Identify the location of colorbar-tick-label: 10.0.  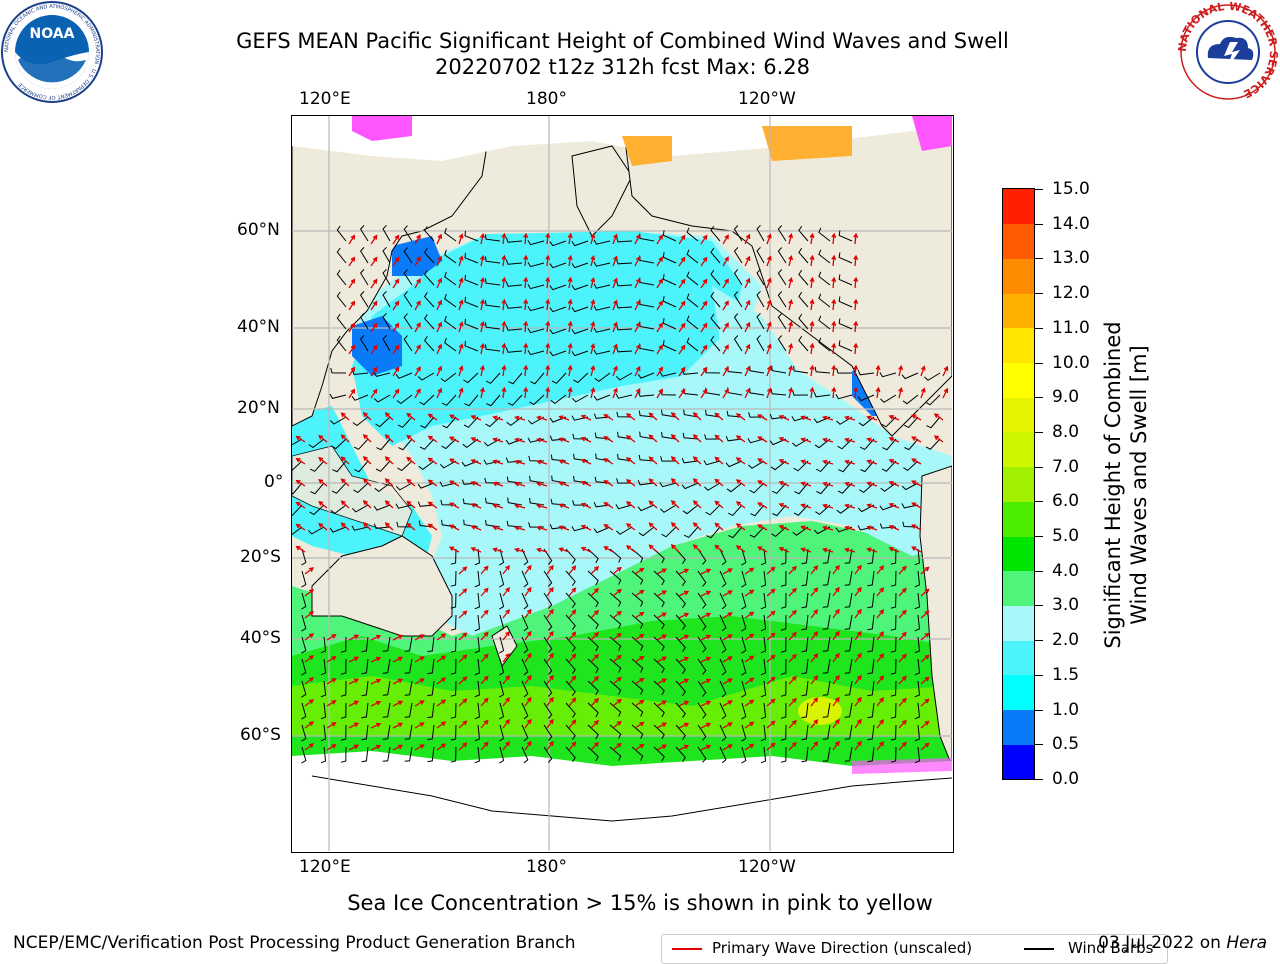
(1071, 362).